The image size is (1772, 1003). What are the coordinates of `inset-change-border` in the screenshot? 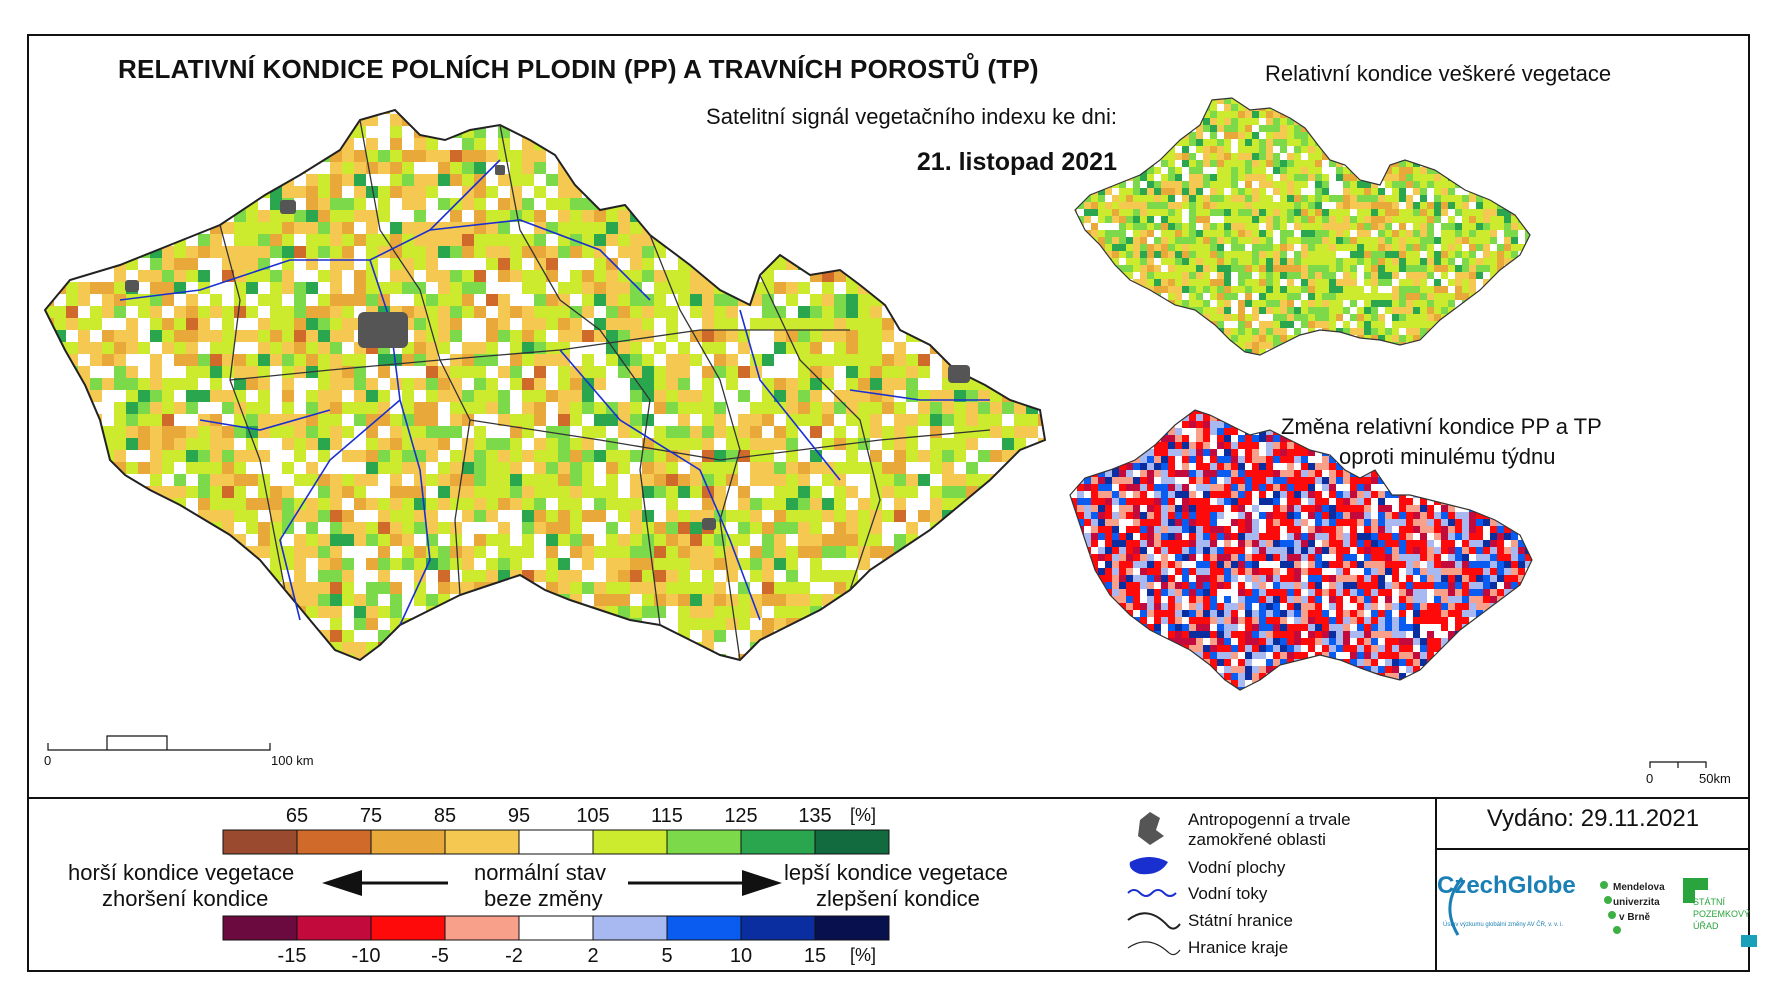 It's located at (1301, 550).